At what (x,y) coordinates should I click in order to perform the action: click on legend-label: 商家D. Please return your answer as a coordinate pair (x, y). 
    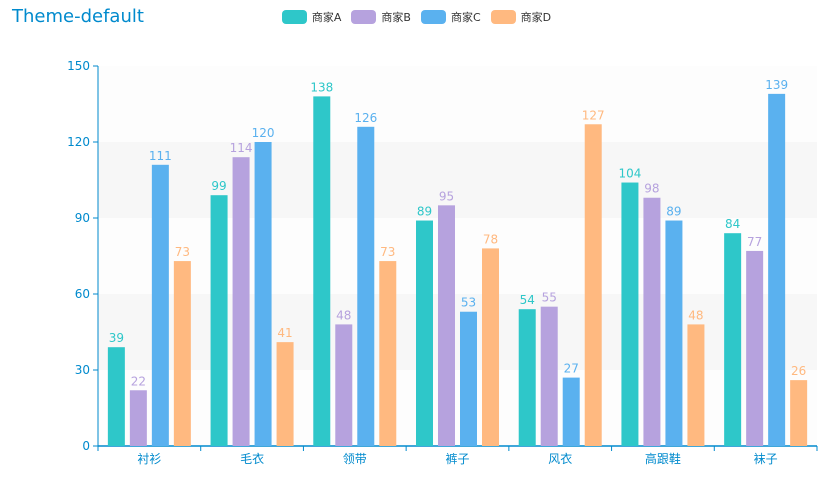
    Looking at the image, I should click on (536, 17).